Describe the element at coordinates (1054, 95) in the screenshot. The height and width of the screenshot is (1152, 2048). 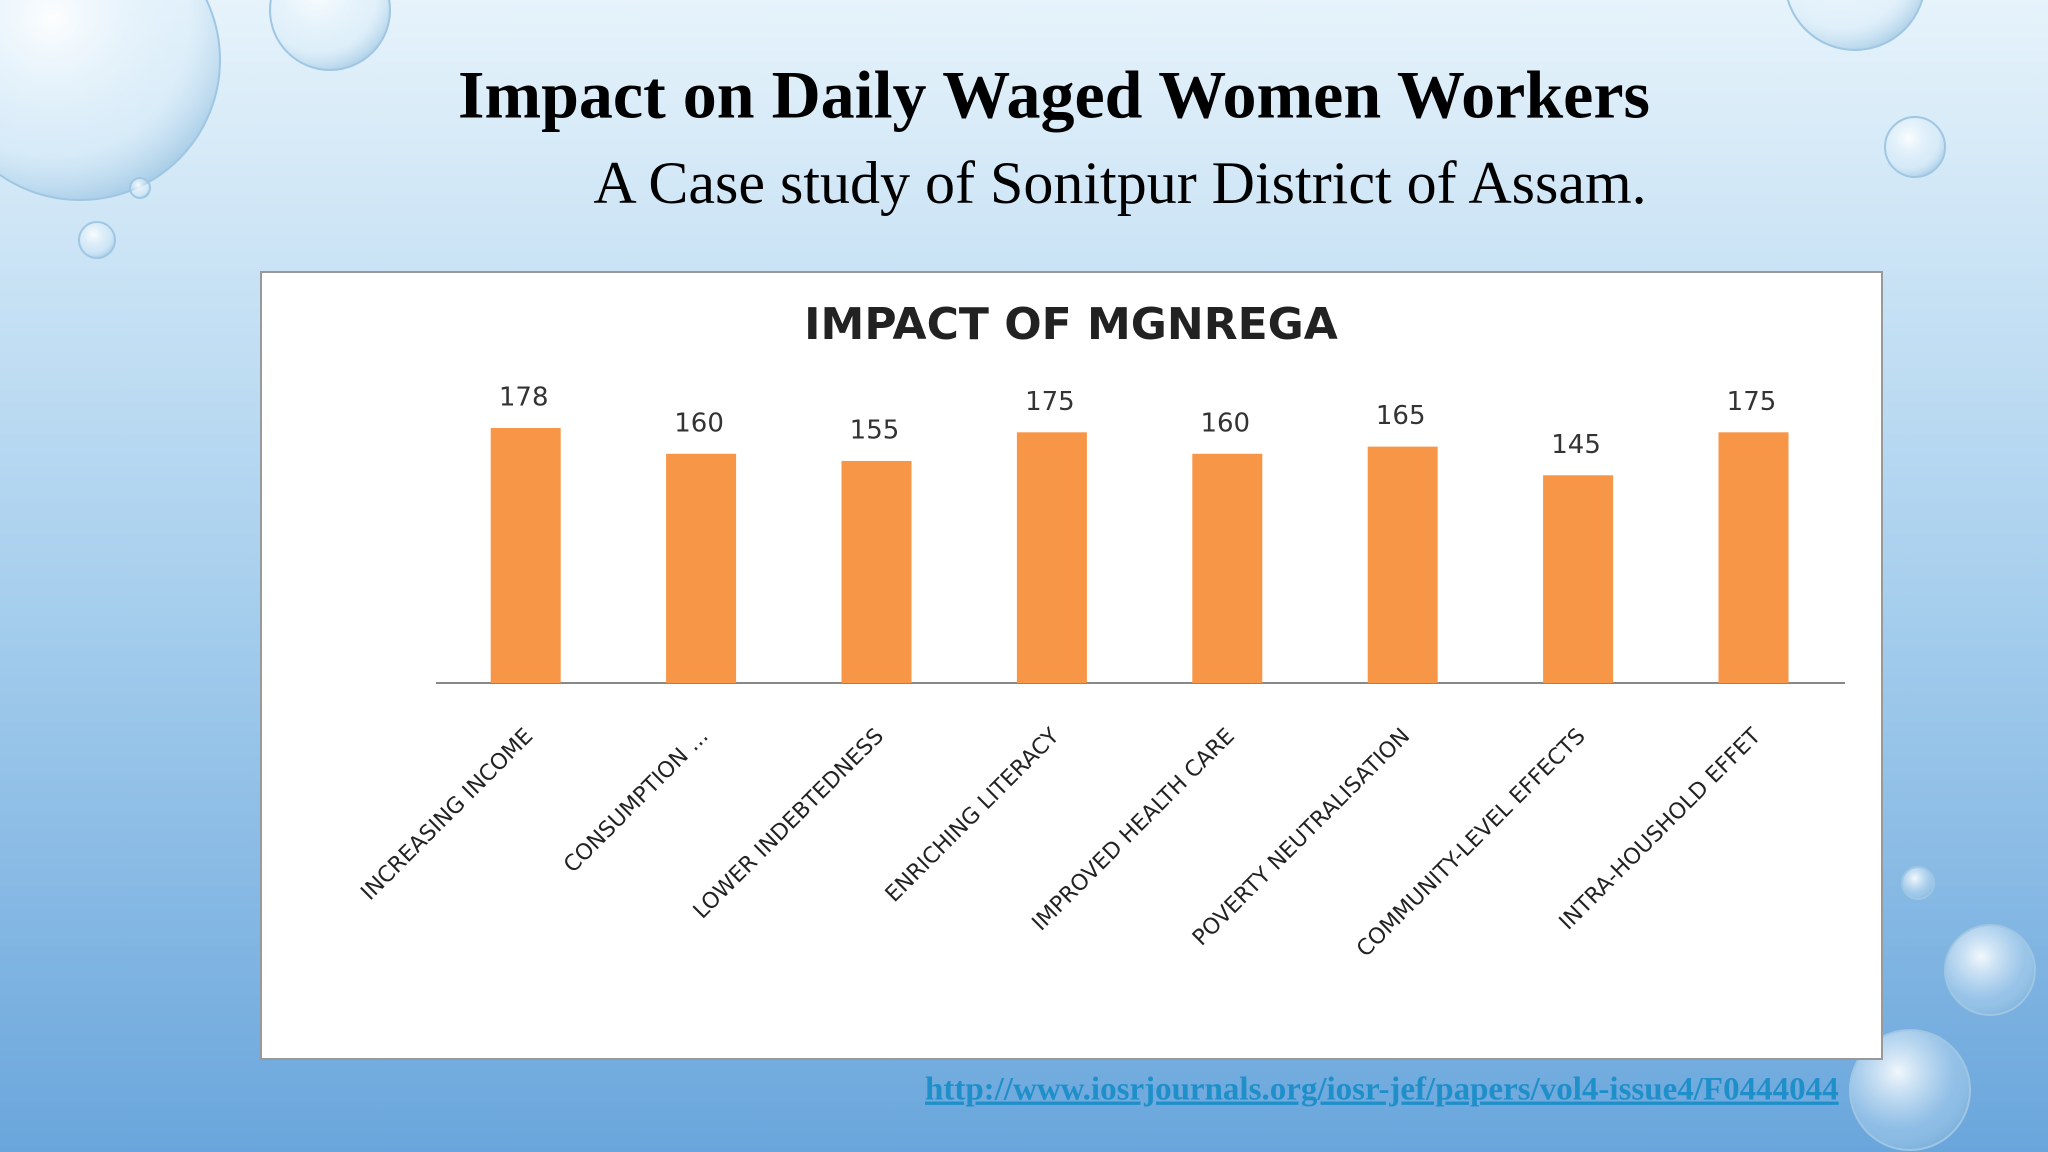
I see `slide-title: Impact on Daily Waged Women Workers` at that location.